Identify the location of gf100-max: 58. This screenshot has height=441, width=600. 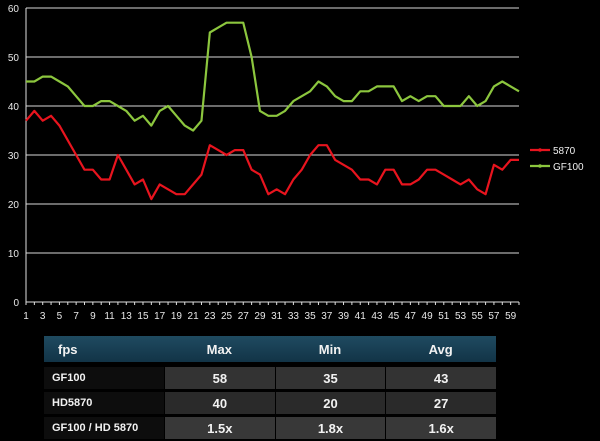
(219, 377).